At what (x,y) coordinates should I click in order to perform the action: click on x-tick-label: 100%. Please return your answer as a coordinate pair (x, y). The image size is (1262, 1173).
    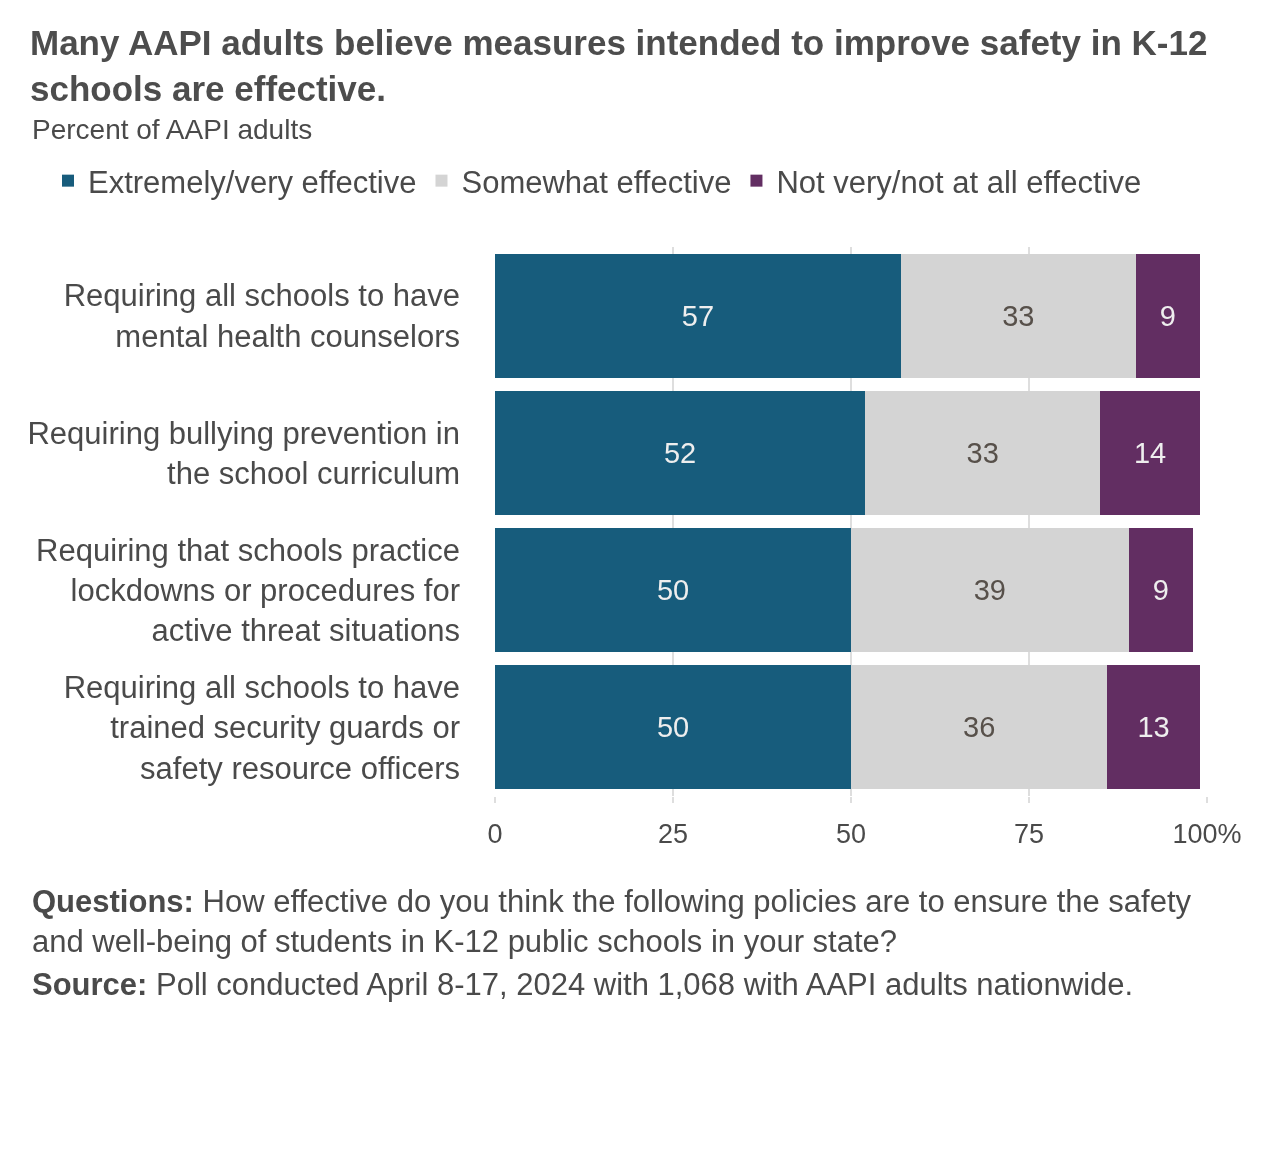
    Looking at the image, I should click on (1207, 834).